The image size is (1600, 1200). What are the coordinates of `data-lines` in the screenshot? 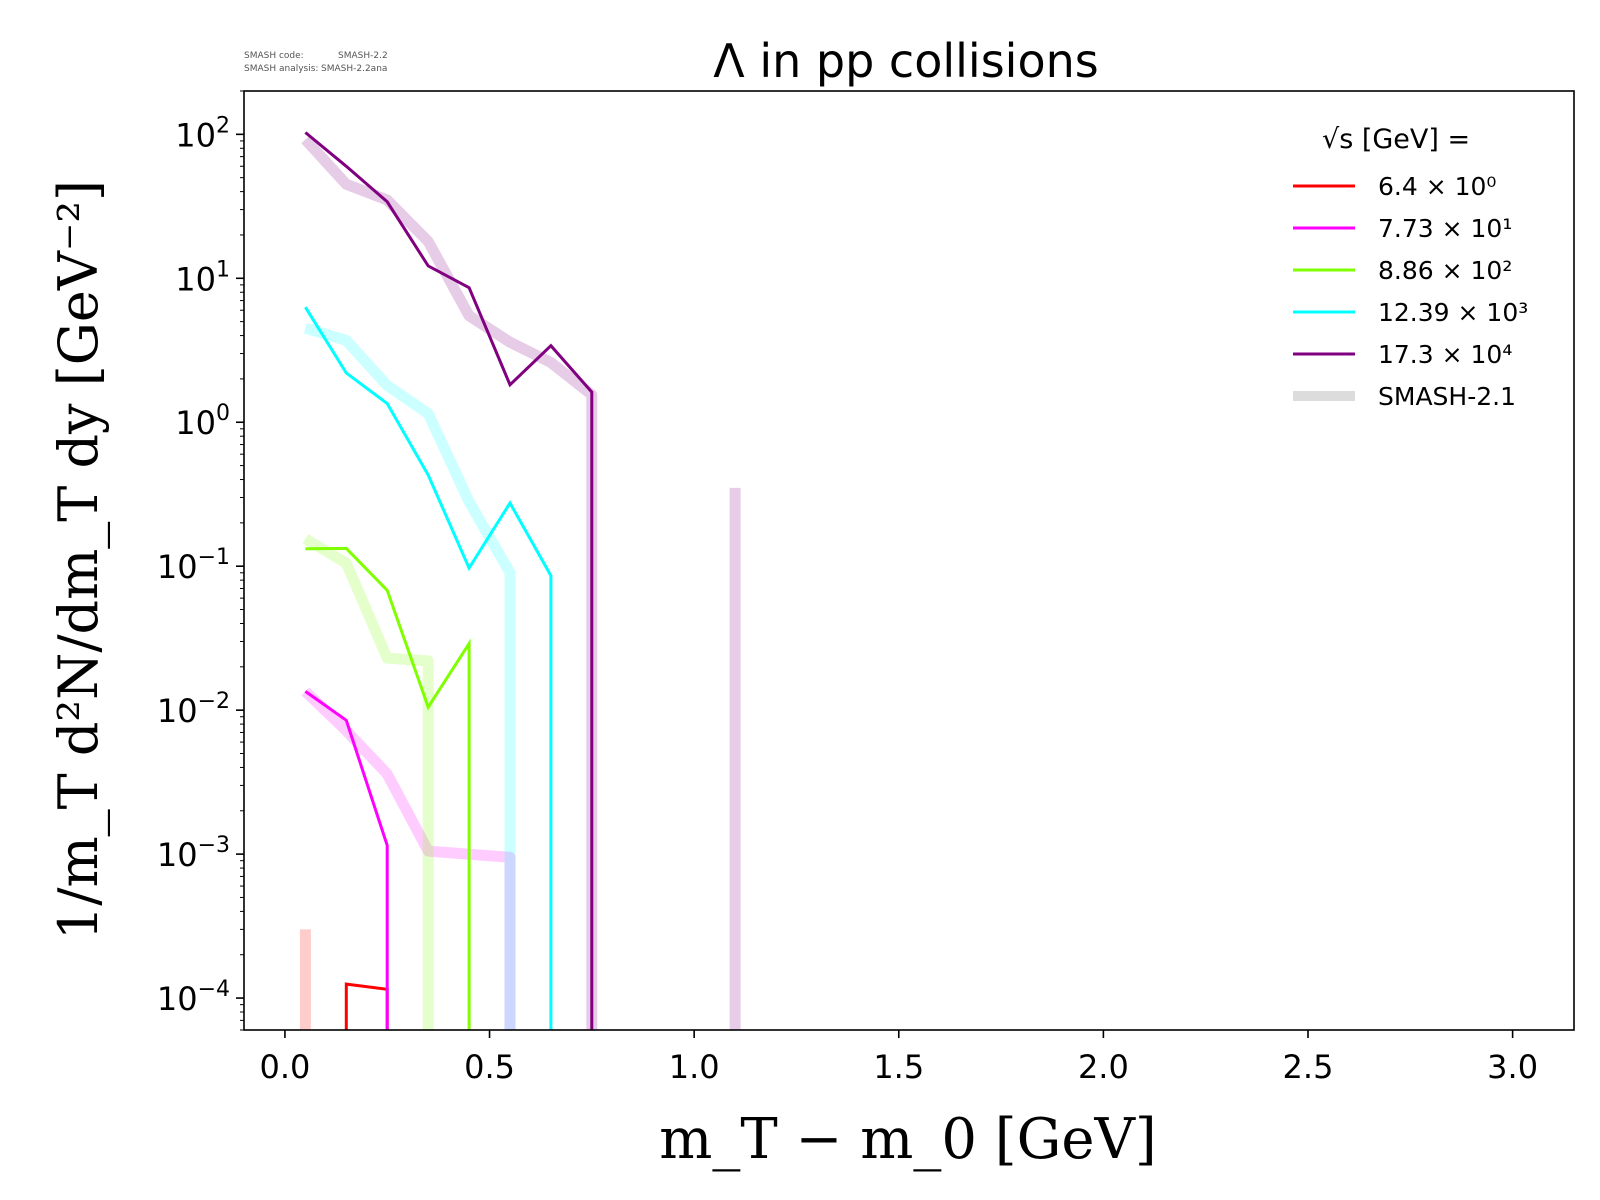 It's located at (449, 580).